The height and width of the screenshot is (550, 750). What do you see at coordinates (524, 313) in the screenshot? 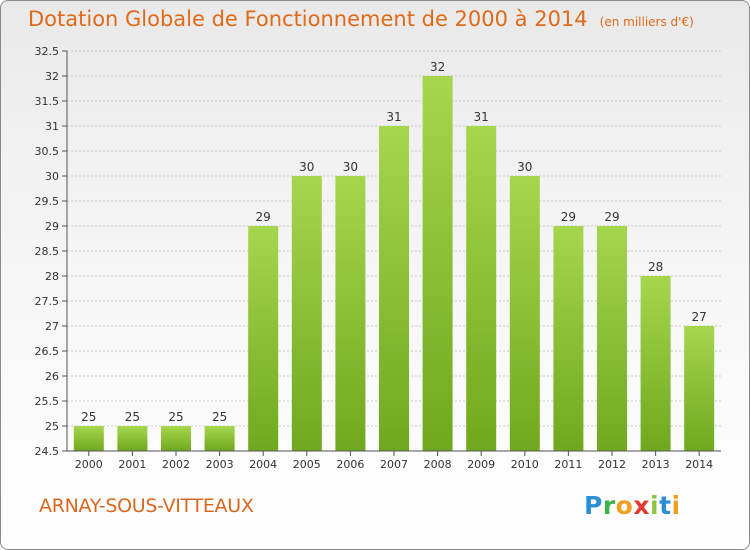
I see `bar-2010` at bounding box center [524, 313].